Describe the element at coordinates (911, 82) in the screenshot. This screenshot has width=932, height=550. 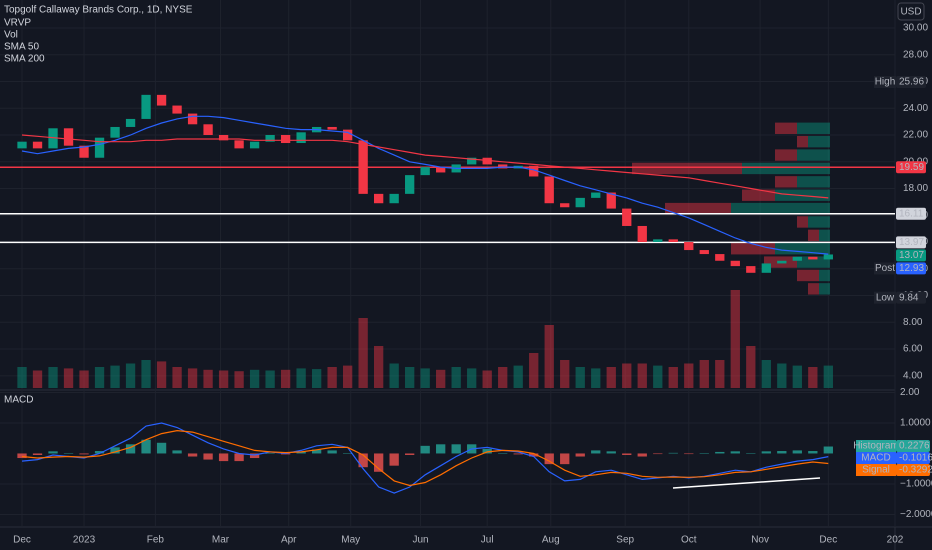
I see `price-tag-label: 25.96` at that location.